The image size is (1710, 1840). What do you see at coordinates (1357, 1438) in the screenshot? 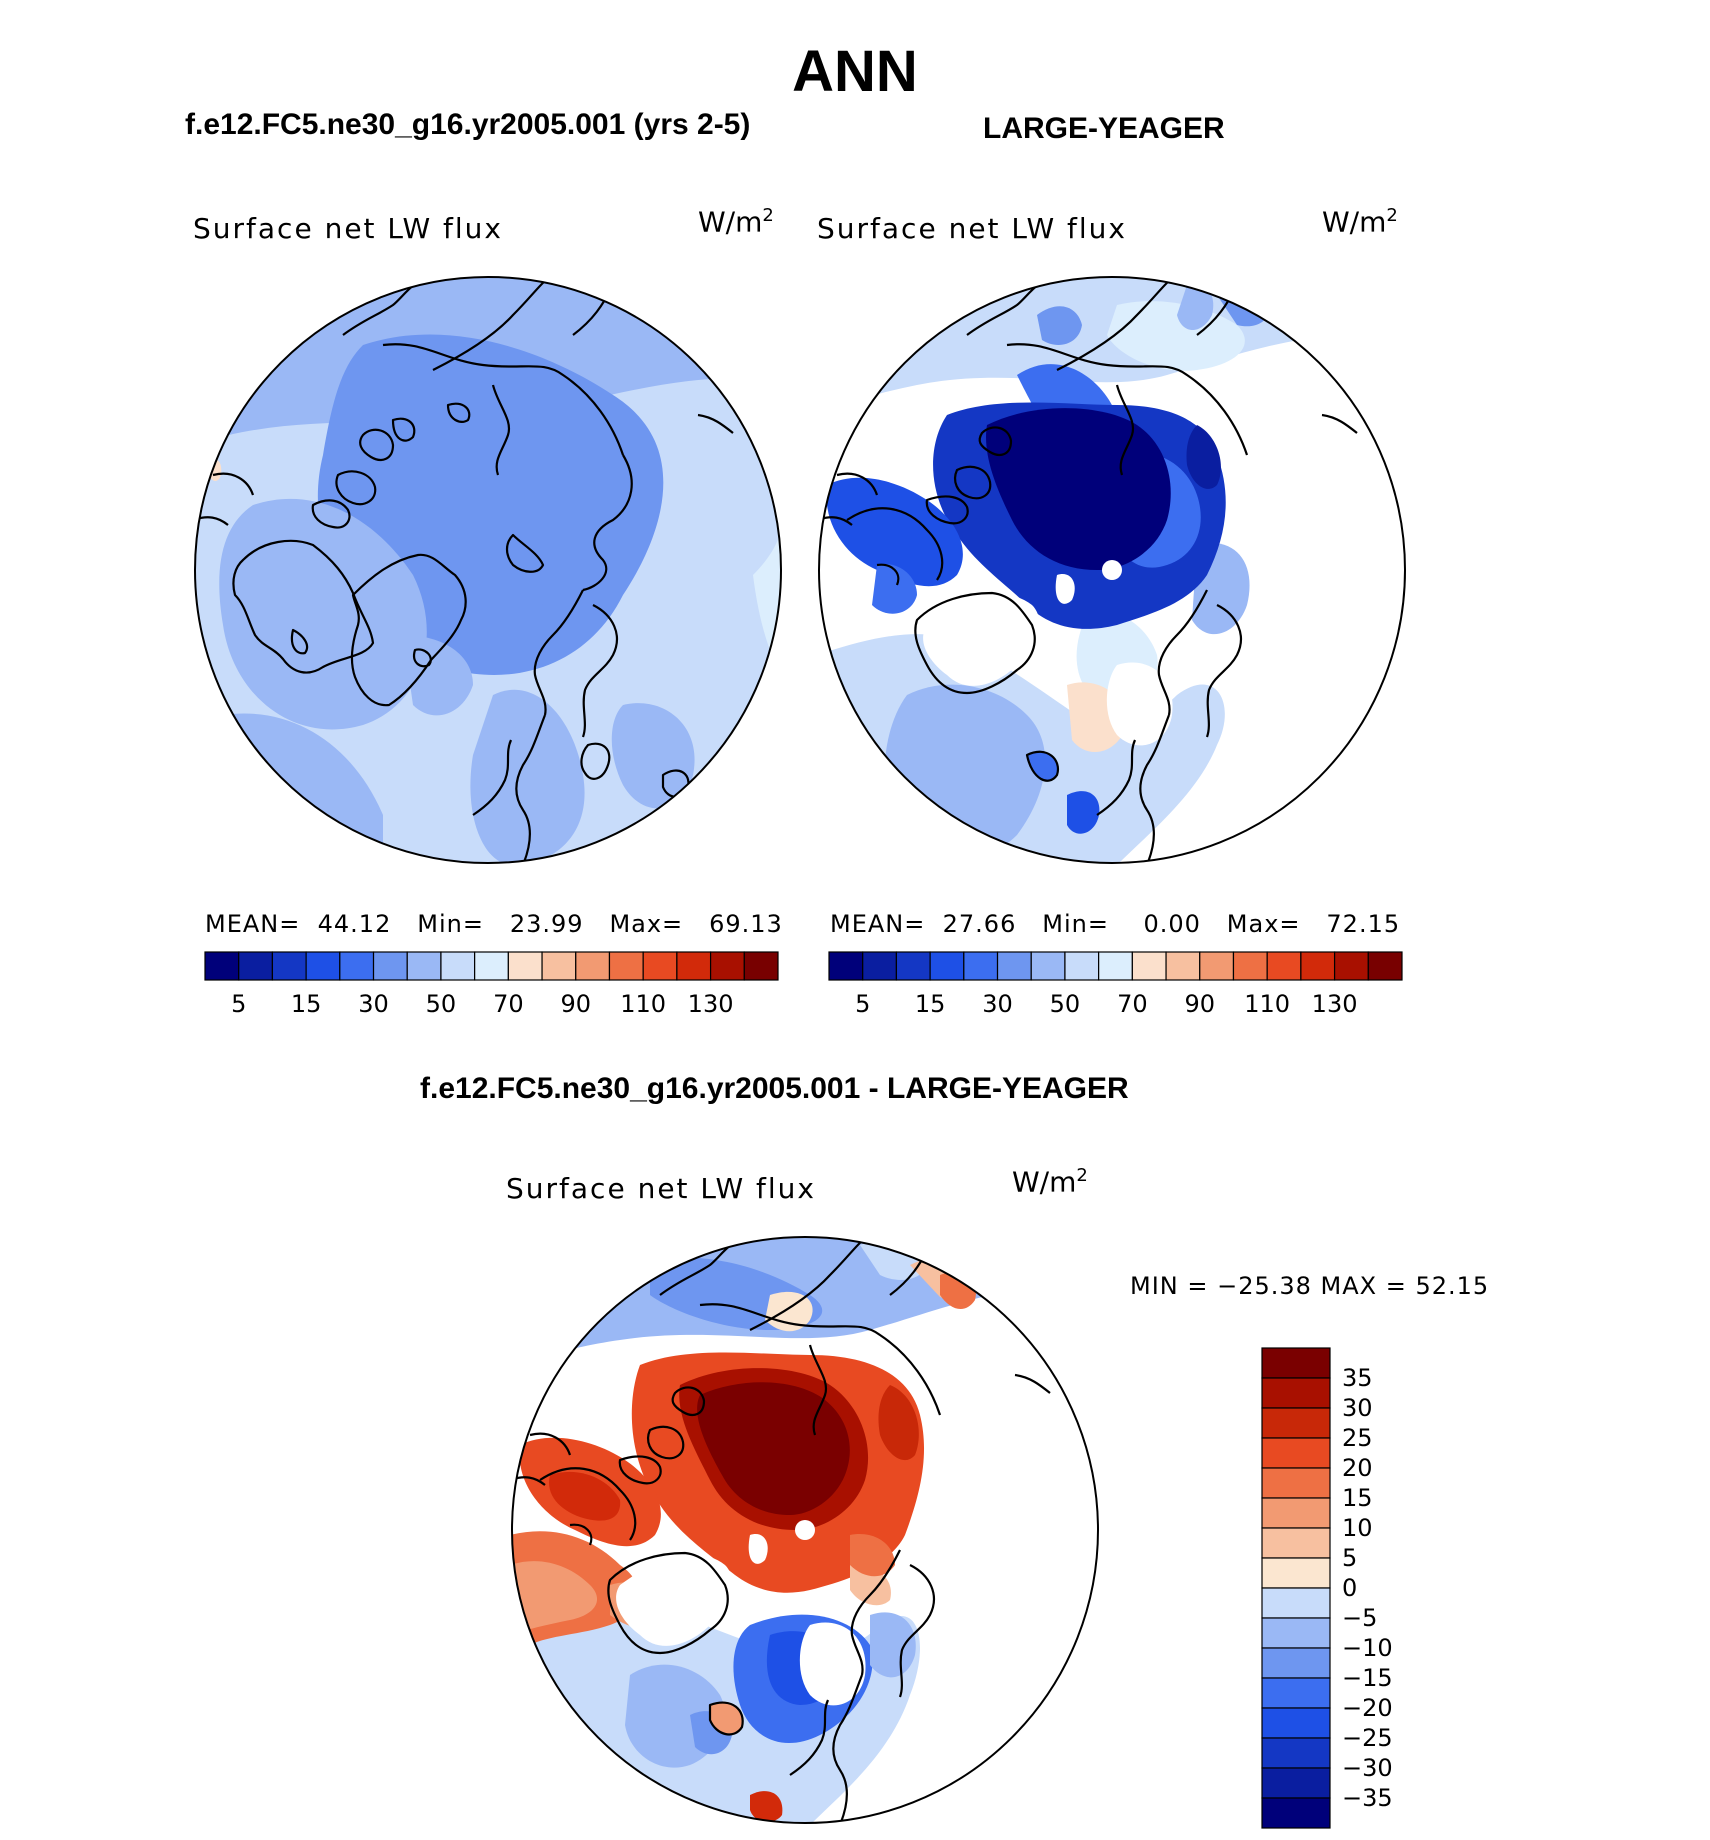
I see `colorbar-tick-label: 25` at bounding box center [1357, 1438].